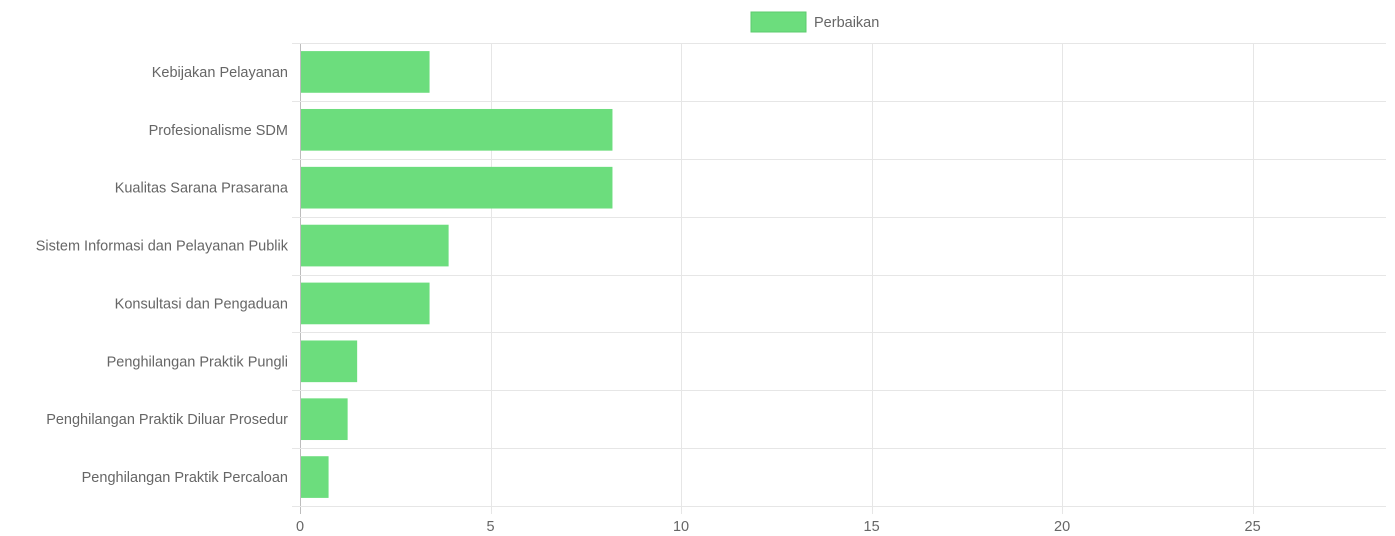 The width and height of the screenshot is (1395, 536). Describe the element at coordinates (681, 525) in the screenshot. I see `x-tick-label: 10` at that location.